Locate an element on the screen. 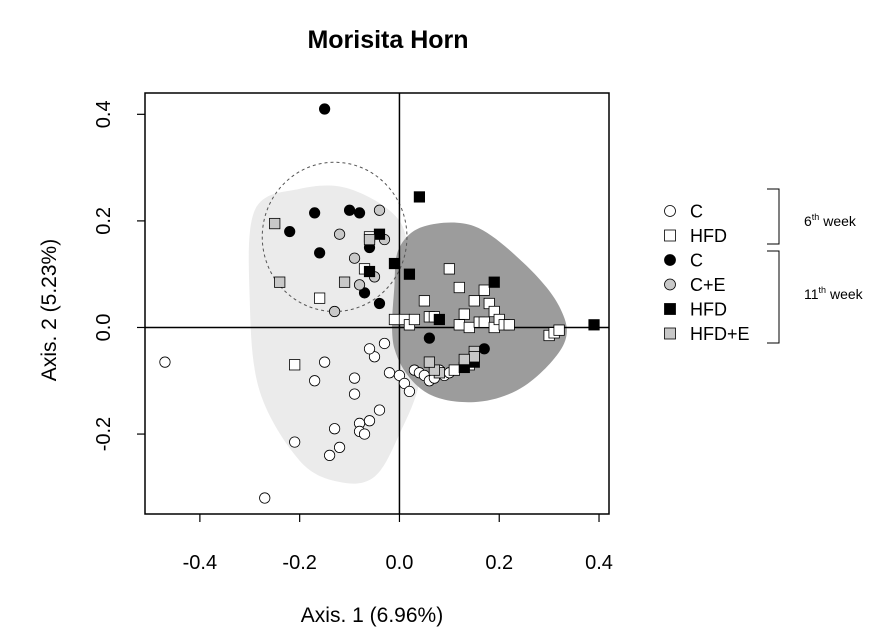 Image resolution: width=889 pixels, height=643 pixels. legend-label-2: C is located at coordinates (696, 261).